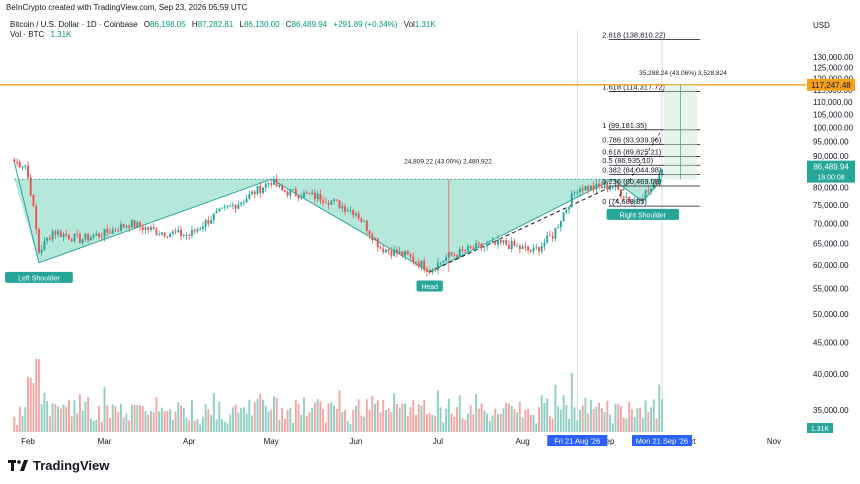 The image size is (860, 484). What do you see at coordinates (338, 395) in the screenshot?
I see `volume-bars` at bounding box center [338, 395].